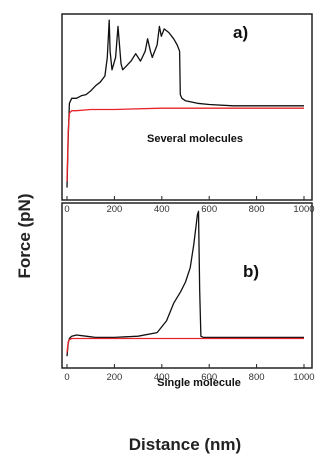 This screenshot has height=460, width=323. Describe the element at coordinates (240, 32) in the screenshot. I see `panel-label: a)` at that location.